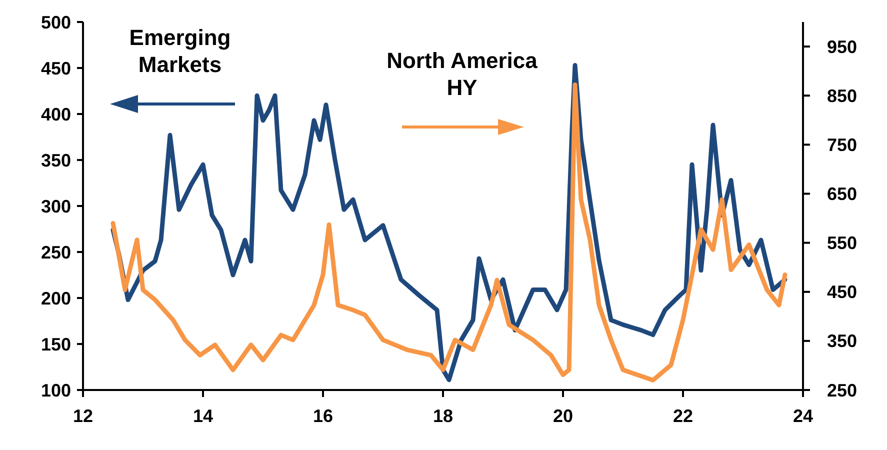 This screenshot has height=450, width=887. I want to click on x-tick-label: 24, so click(803, 416).